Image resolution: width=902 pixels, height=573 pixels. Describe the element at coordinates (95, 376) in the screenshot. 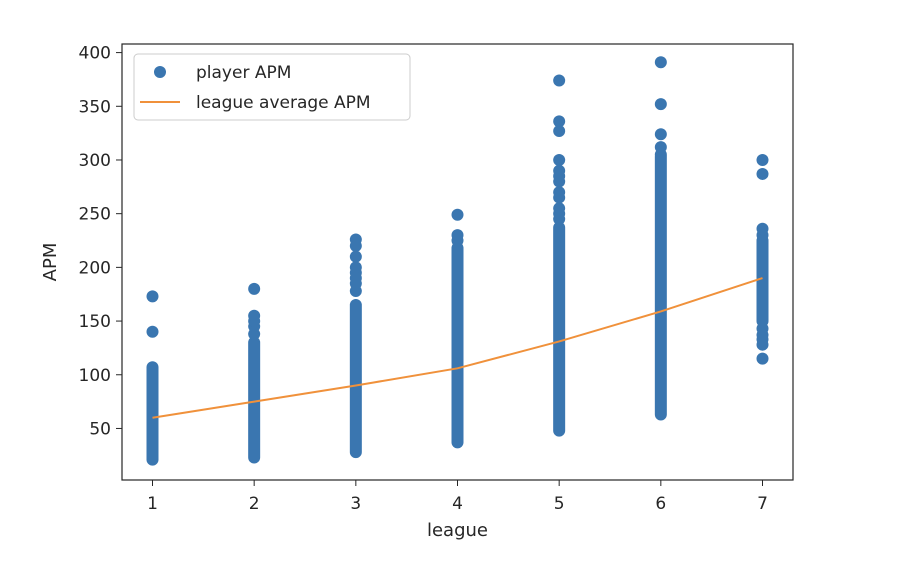

I see `y-tick-label: 100` at that location.